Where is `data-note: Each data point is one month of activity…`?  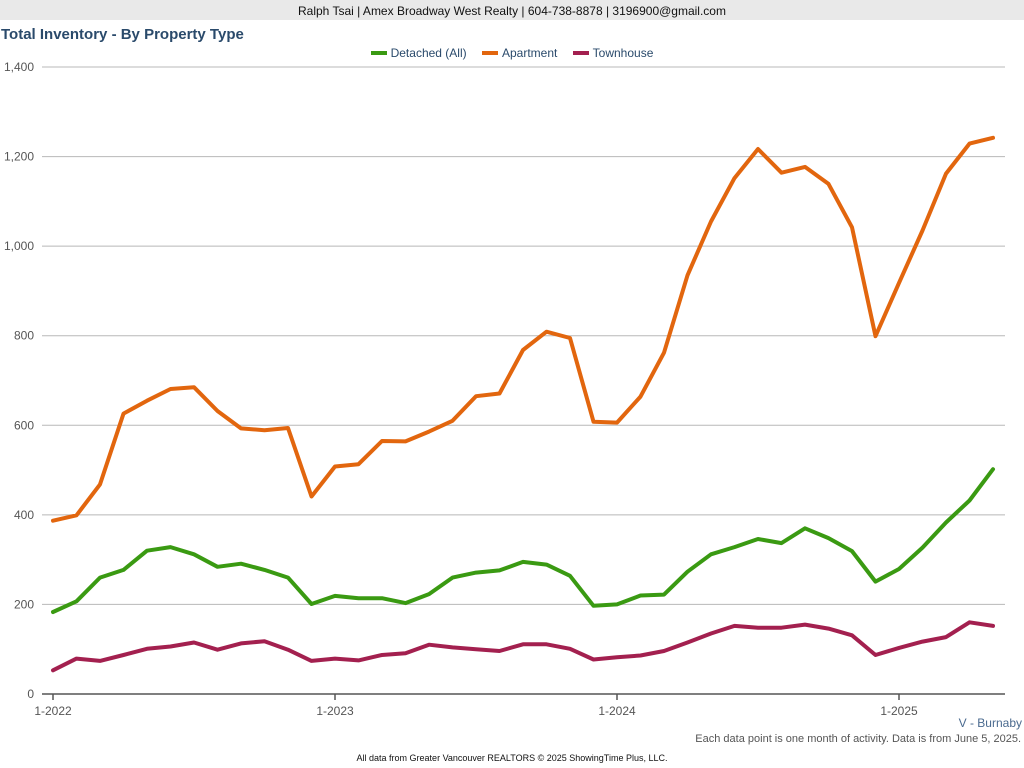 data-note: Each data point is one month of activity… is located at coordinates (858, 739).